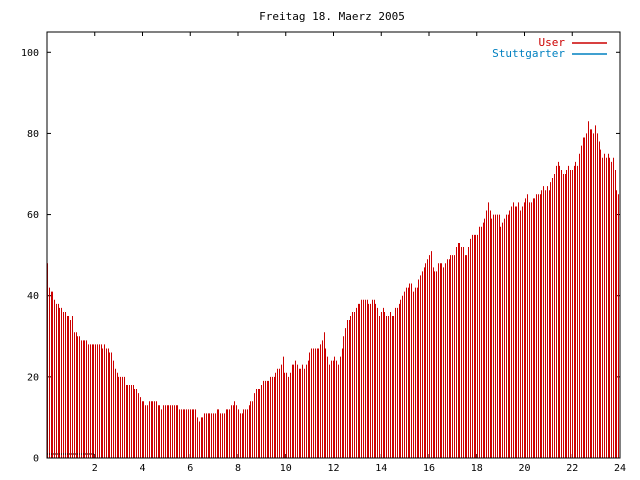 This screenshot has width=640, height=480. Describe the element at coordinates (620, 468) in the screenshot. I see `x-tick-label: 24` at that location.